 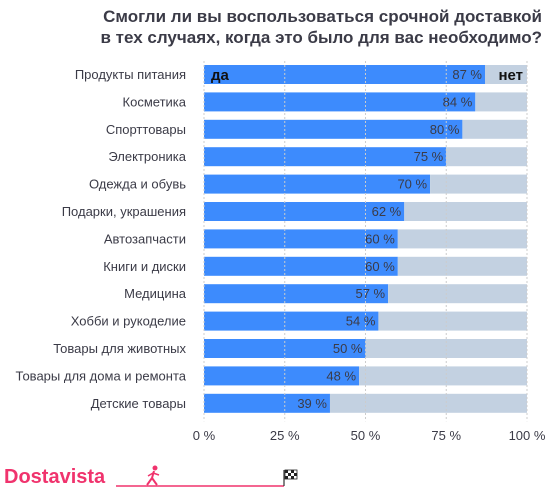 What do you see at coordinates (207, 476) in the screenshot?
I see `courier-route-icon` at bounding box center [207, 476].